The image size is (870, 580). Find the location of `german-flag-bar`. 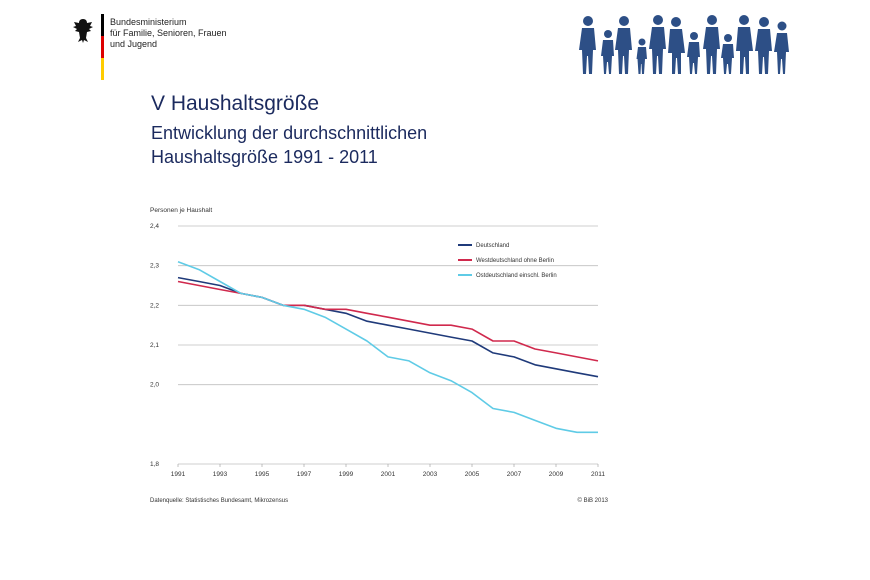

german-flag-bar is located at coordinates (102, 47).